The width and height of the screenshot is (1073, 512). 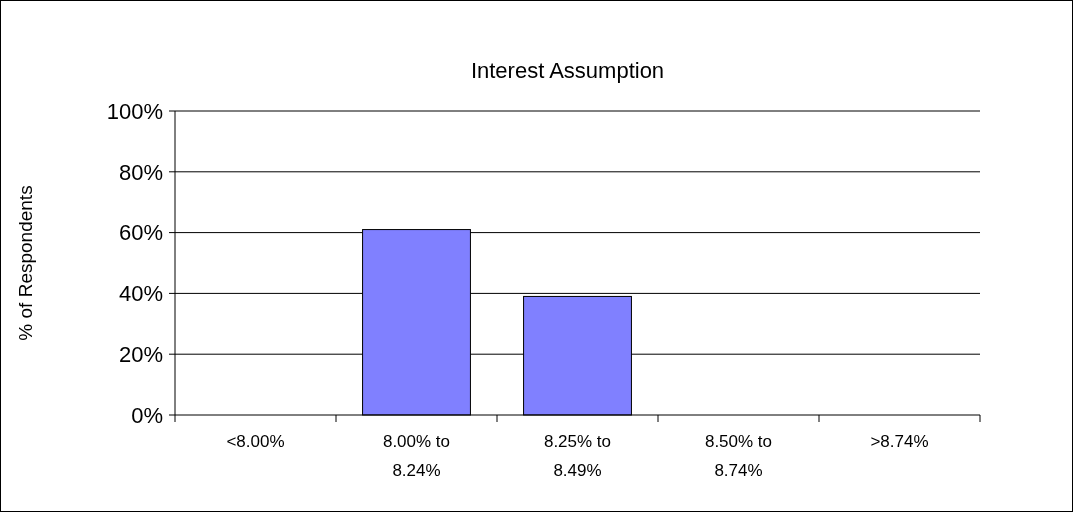 What do you see at coordinates (140, 354) in the screenshot?
I see `y-tick-label: 20%` at bounding box center [140, 354].